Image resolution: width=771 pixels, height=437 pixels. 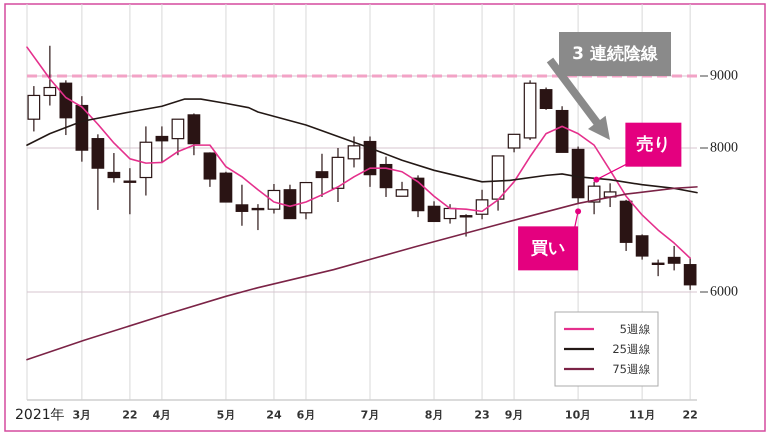 What do you see at coordinates (40, 415) in the screenshot?
I see `x-axis-title: 2021年` at bounding box center [40, 415].